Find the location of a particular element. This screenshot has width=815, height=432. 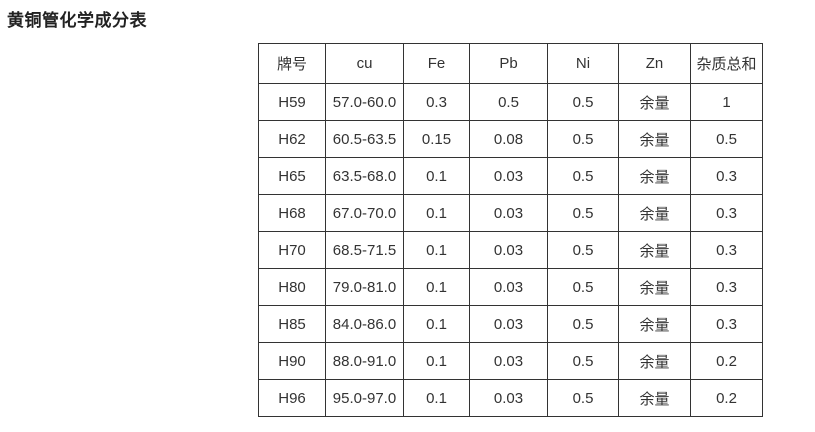

table-header-cell: 牌号 is located at coordinates (292, 63).